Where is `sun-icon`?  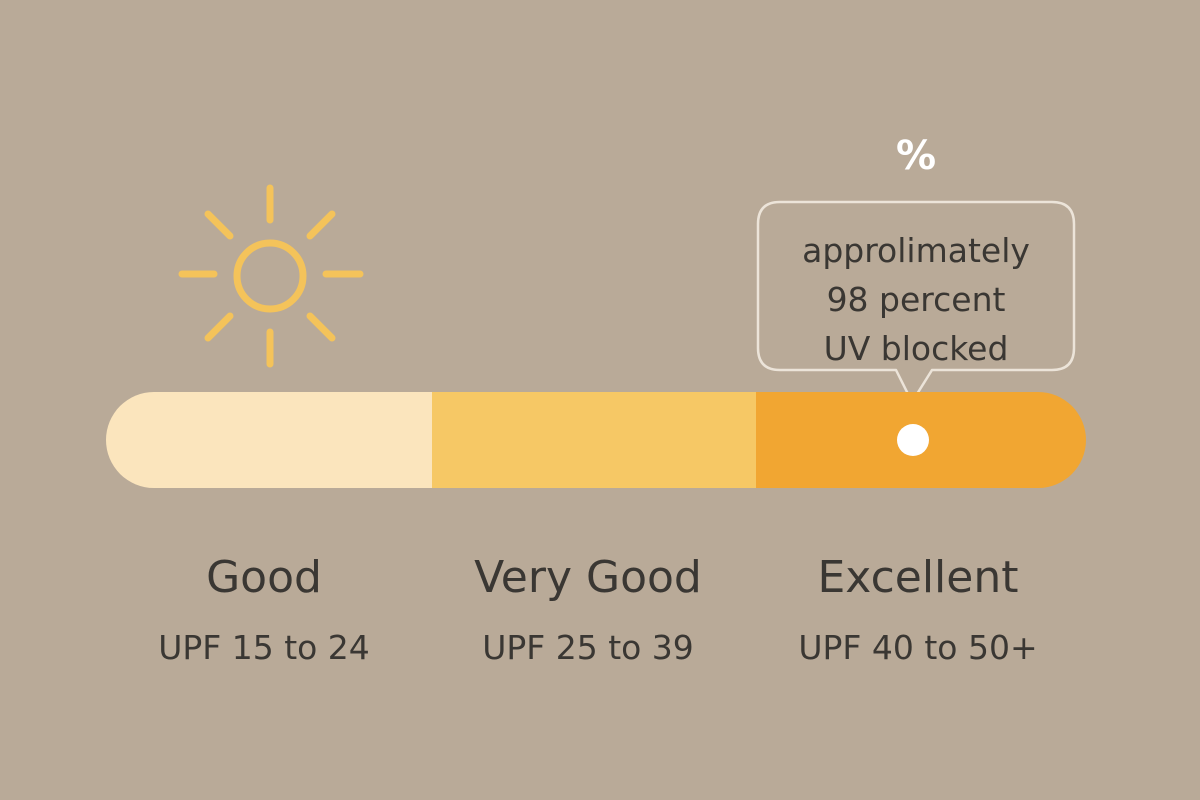
sun-icon is located at coordinates (270, 276).